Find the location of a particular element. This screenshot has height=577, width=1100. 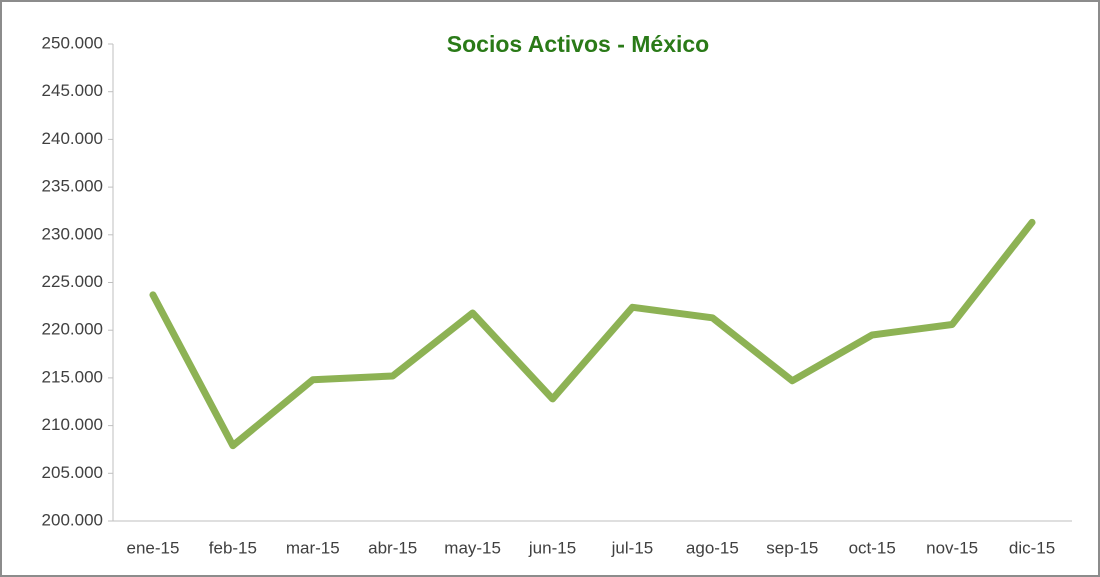

y-tick-label: 235.000 is located at coordinates (72, 186).